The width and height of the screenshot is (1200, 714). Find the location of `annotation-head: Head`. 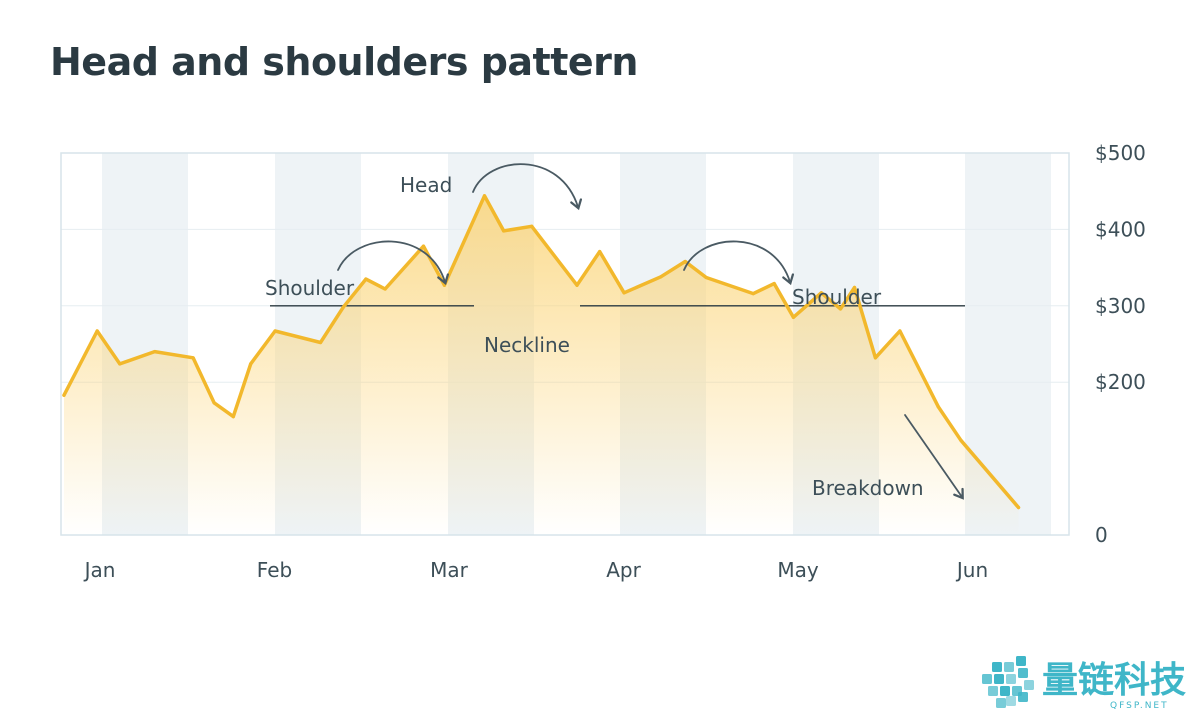

annotation-head: Head is located at coordinates (426, 185).